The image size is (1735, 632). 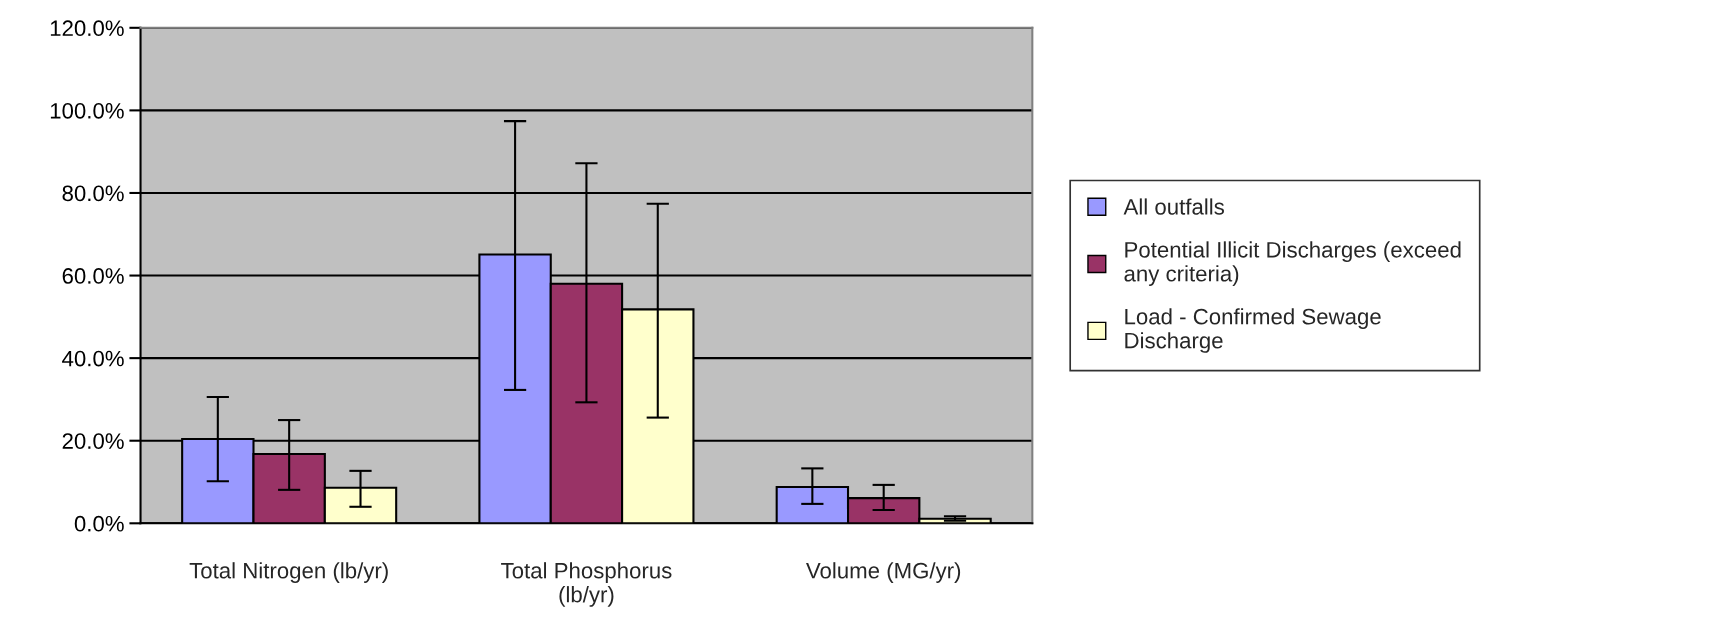 What do you see at coordinates (99, 523) in the screenshot?
I see `y-tick-label: 0.0%` at bounding box center [99, 523].